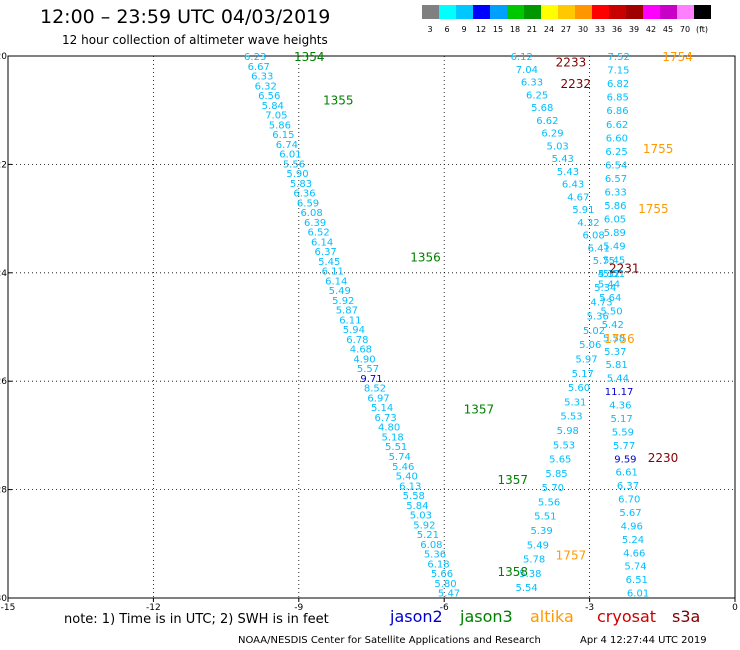 This screenshot has height=650, width=740. I want to click on swh-value: 7.52, so click(619, 57).